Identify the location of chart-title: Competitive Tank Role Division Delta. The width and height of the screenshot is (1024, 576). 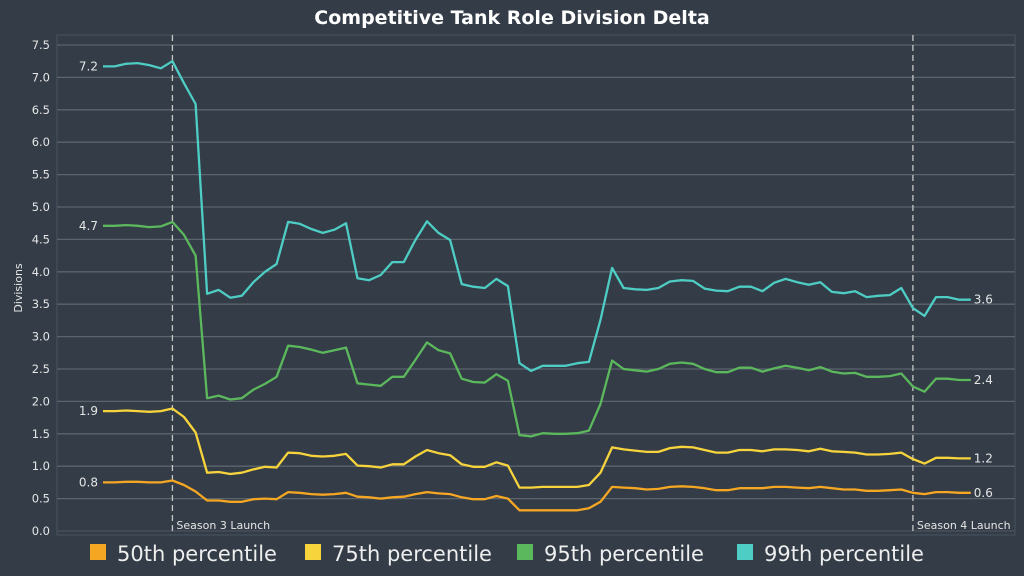
(511, 18).